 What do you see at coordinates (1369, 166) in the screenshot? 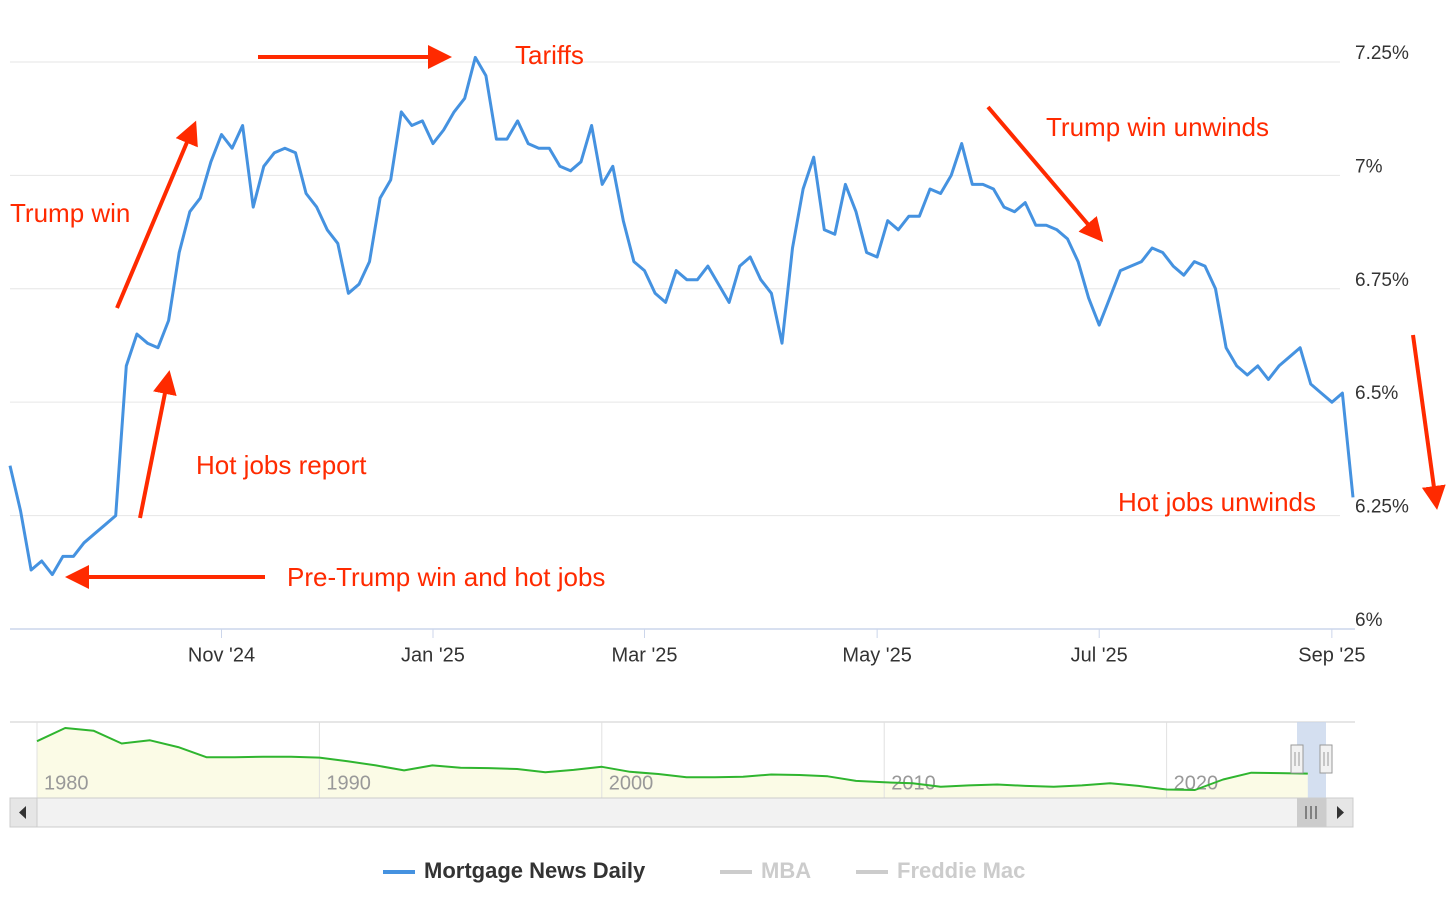
I see `y-tick-label: 7%` at bounding box center [1369, 166].